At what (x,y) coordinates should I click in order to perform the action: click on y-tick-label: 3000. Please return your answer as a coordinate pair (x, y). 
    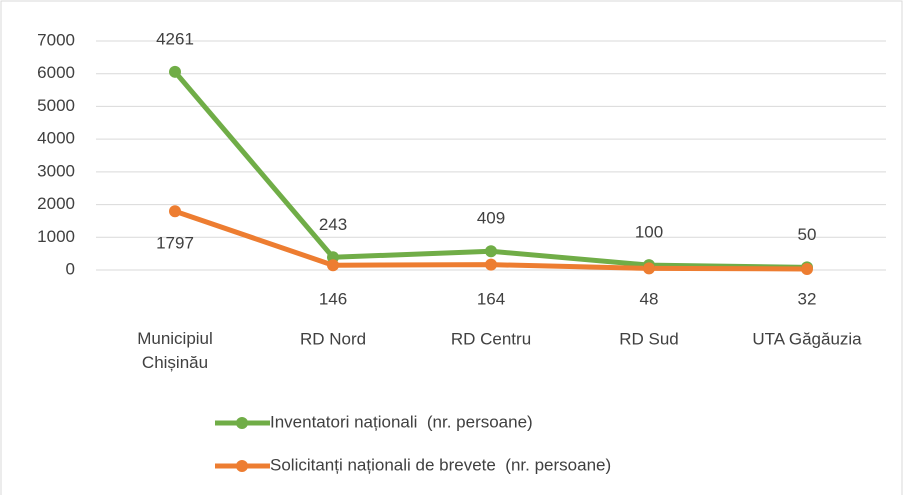
    Looking at the image, I should click on (56, 170).